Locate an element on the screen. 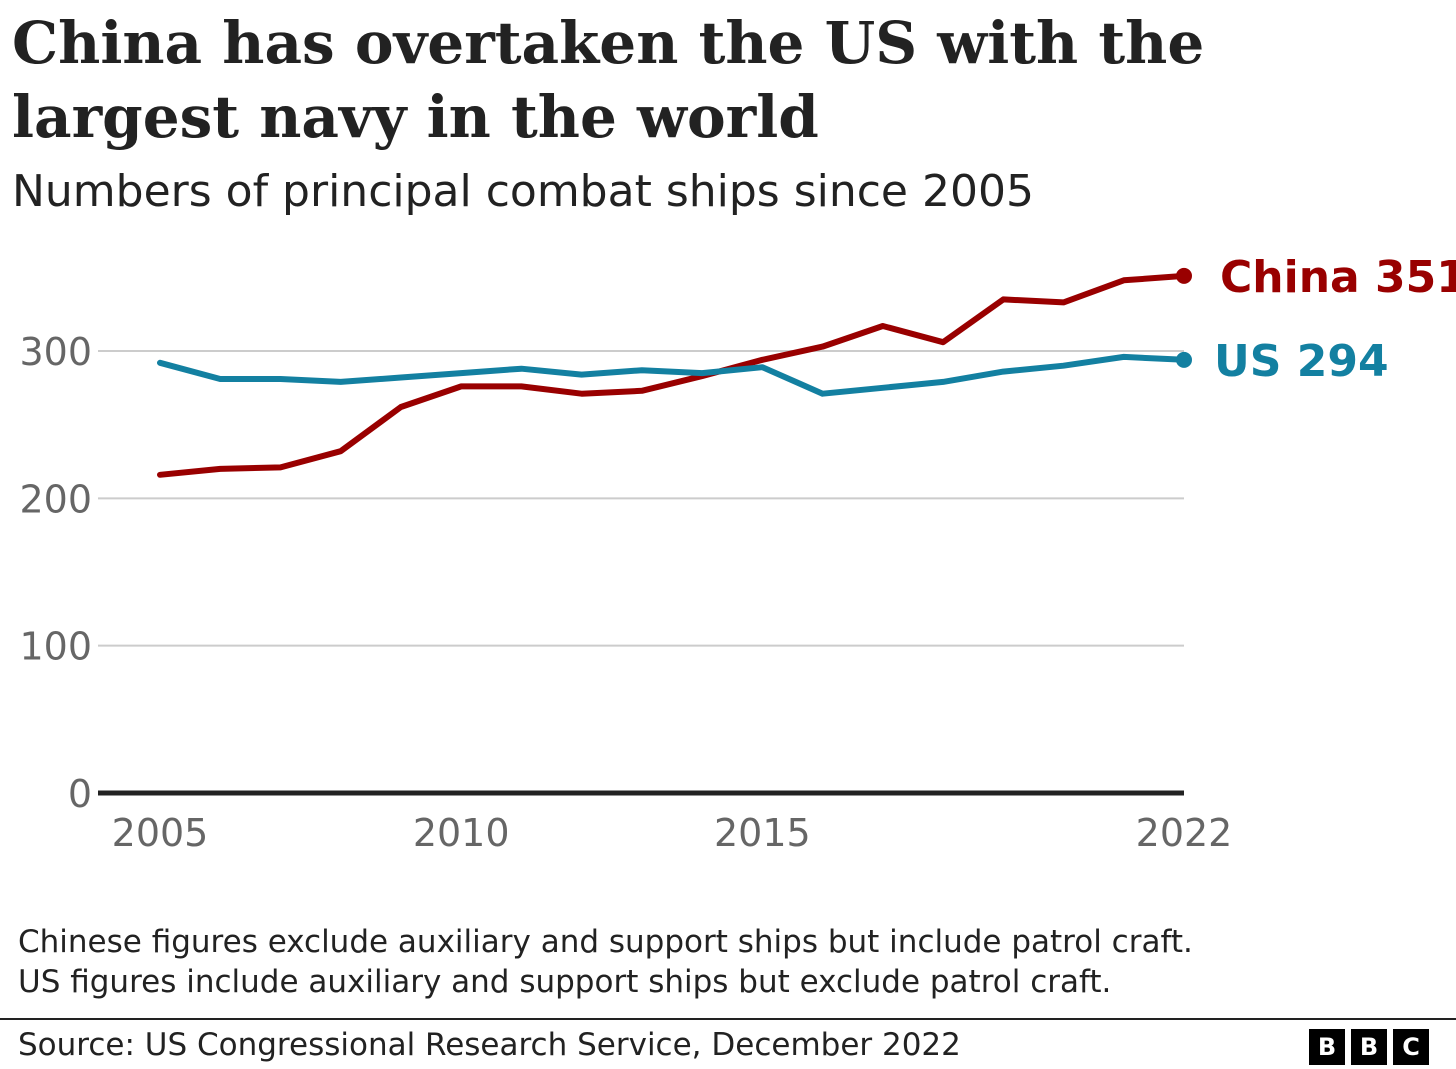  y-tick-label: 300 is located at coordinates (55, 352).